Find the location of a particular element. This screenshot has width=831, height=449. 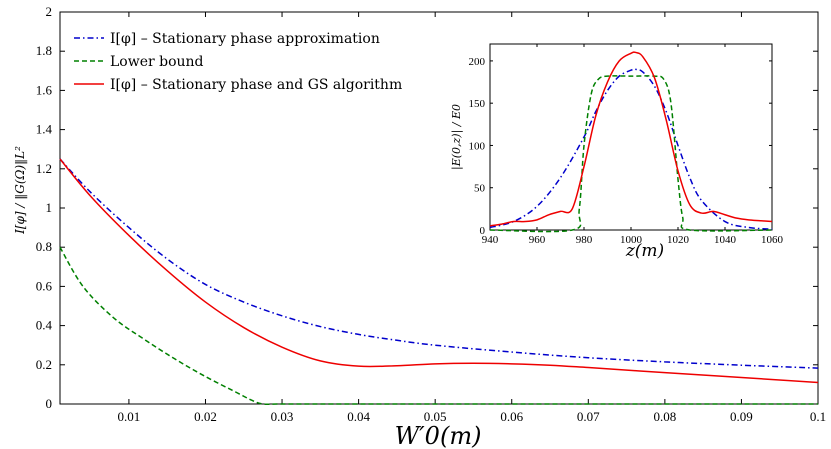

main-y-tick-label: 0.6 is located at coordinates (44, 285).